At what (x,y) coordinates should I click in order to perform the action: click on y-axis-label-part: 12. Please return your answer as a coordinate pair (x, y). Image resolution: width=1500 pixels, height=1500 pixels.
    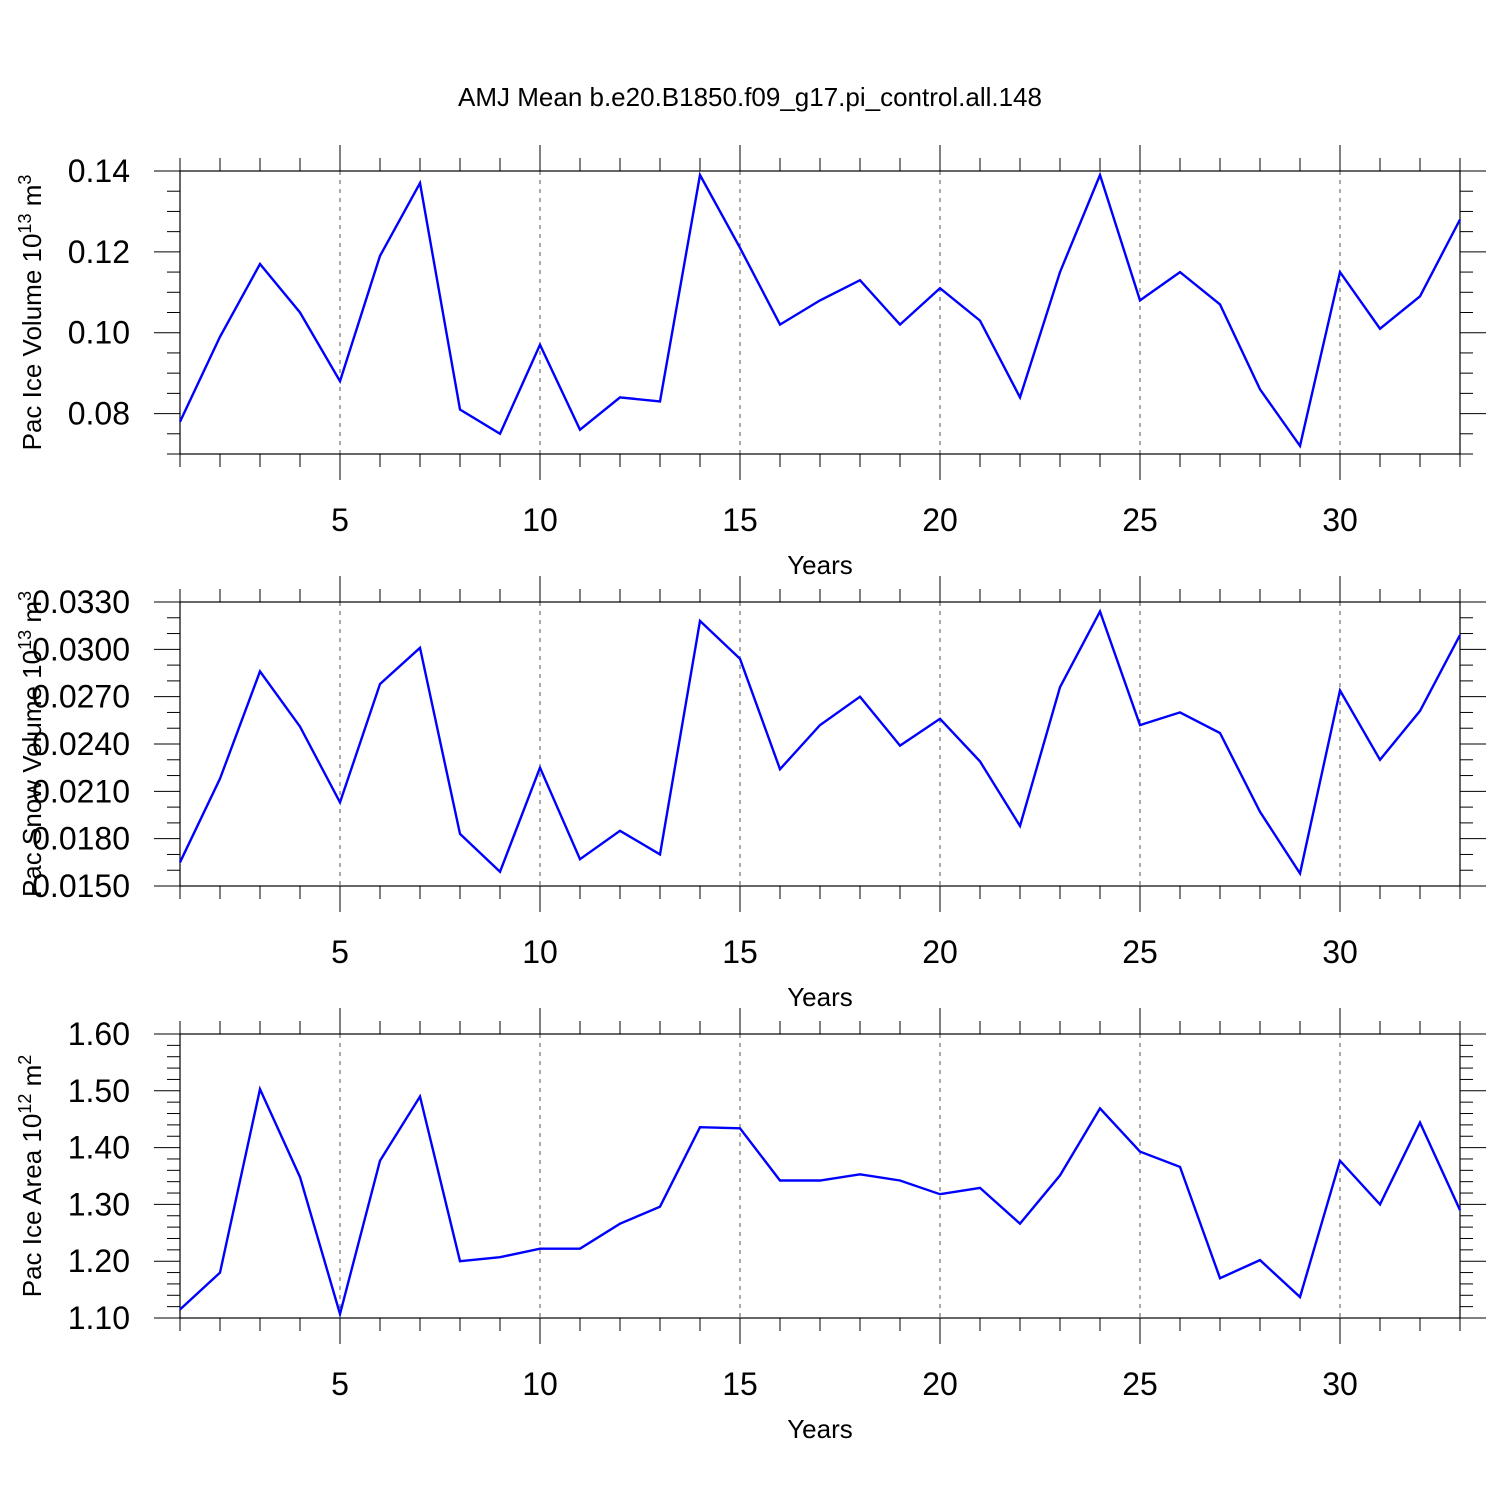
    Looking at the image, I should click on (25, 1104).